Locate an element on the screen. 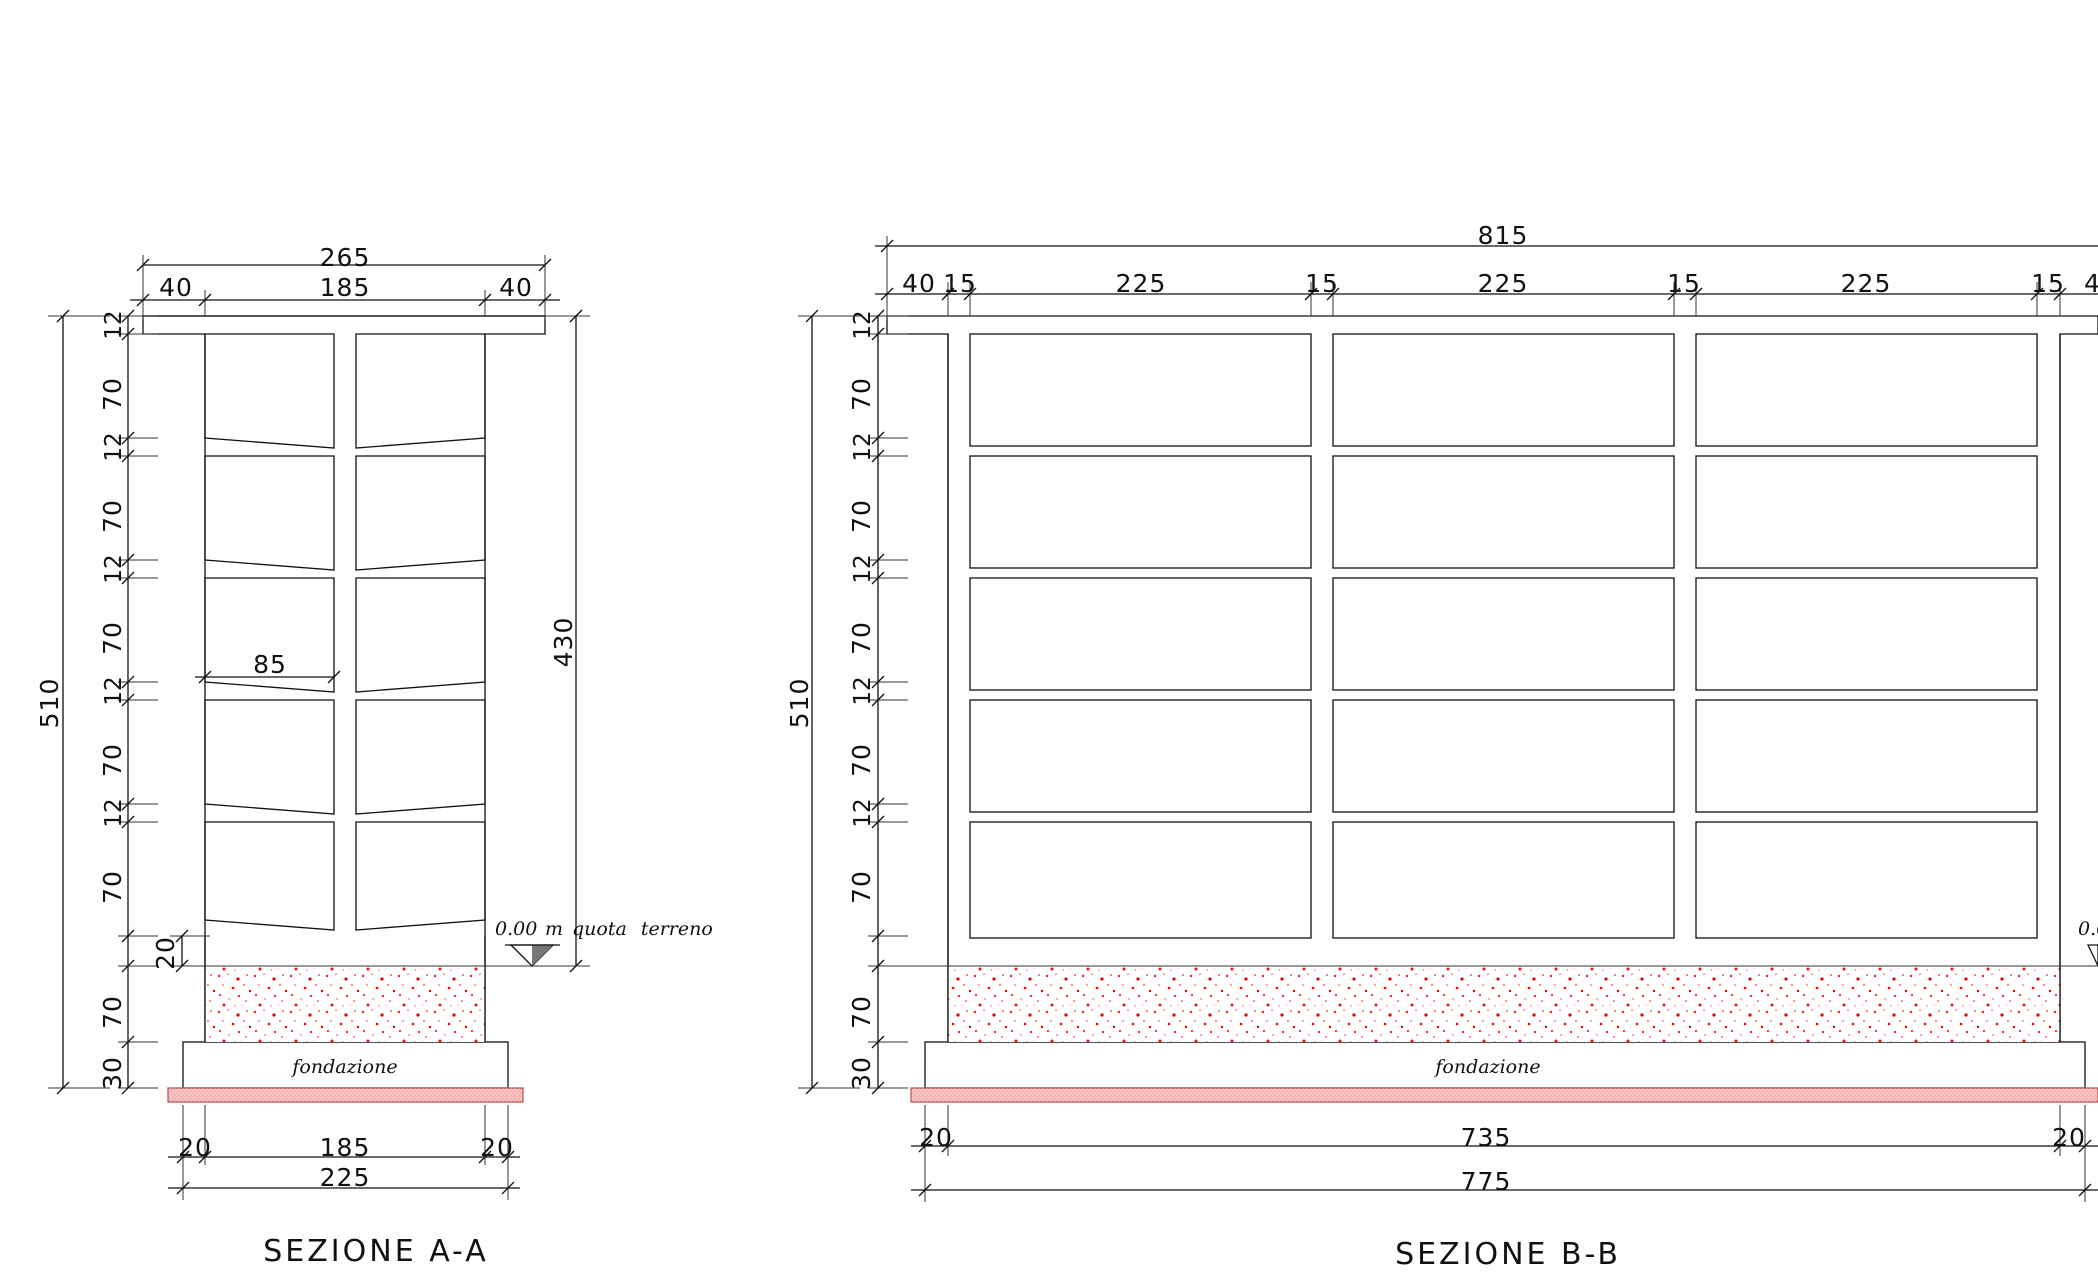  bb-dim-total-top: 815 is located at coordinates (1503, 235).